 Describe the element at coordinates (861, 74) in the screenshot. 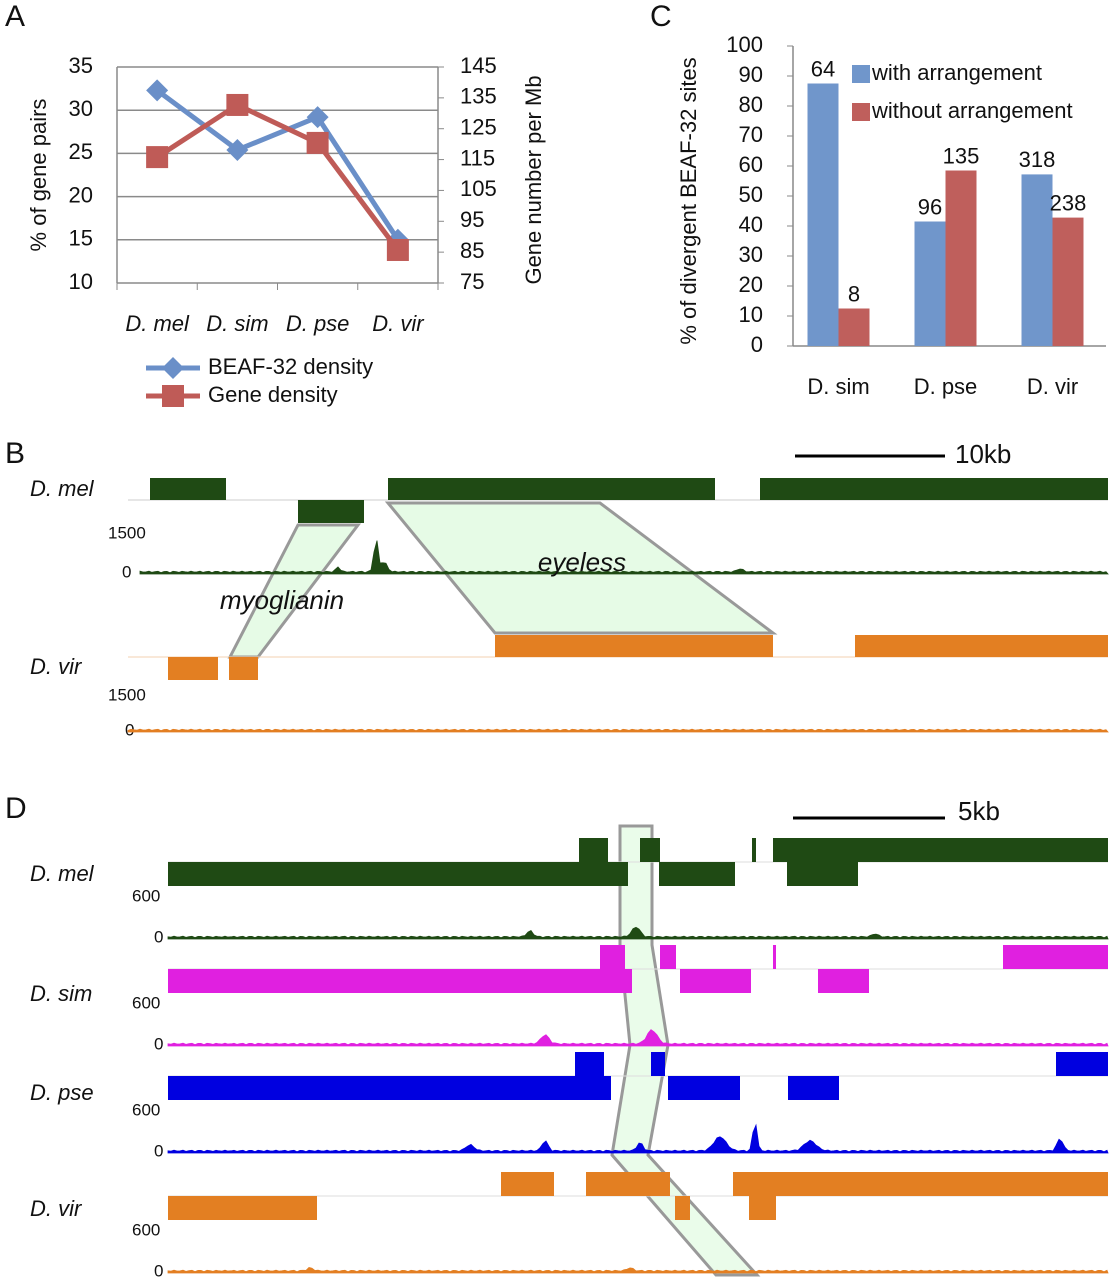

I see `legend-swatch` at that location.